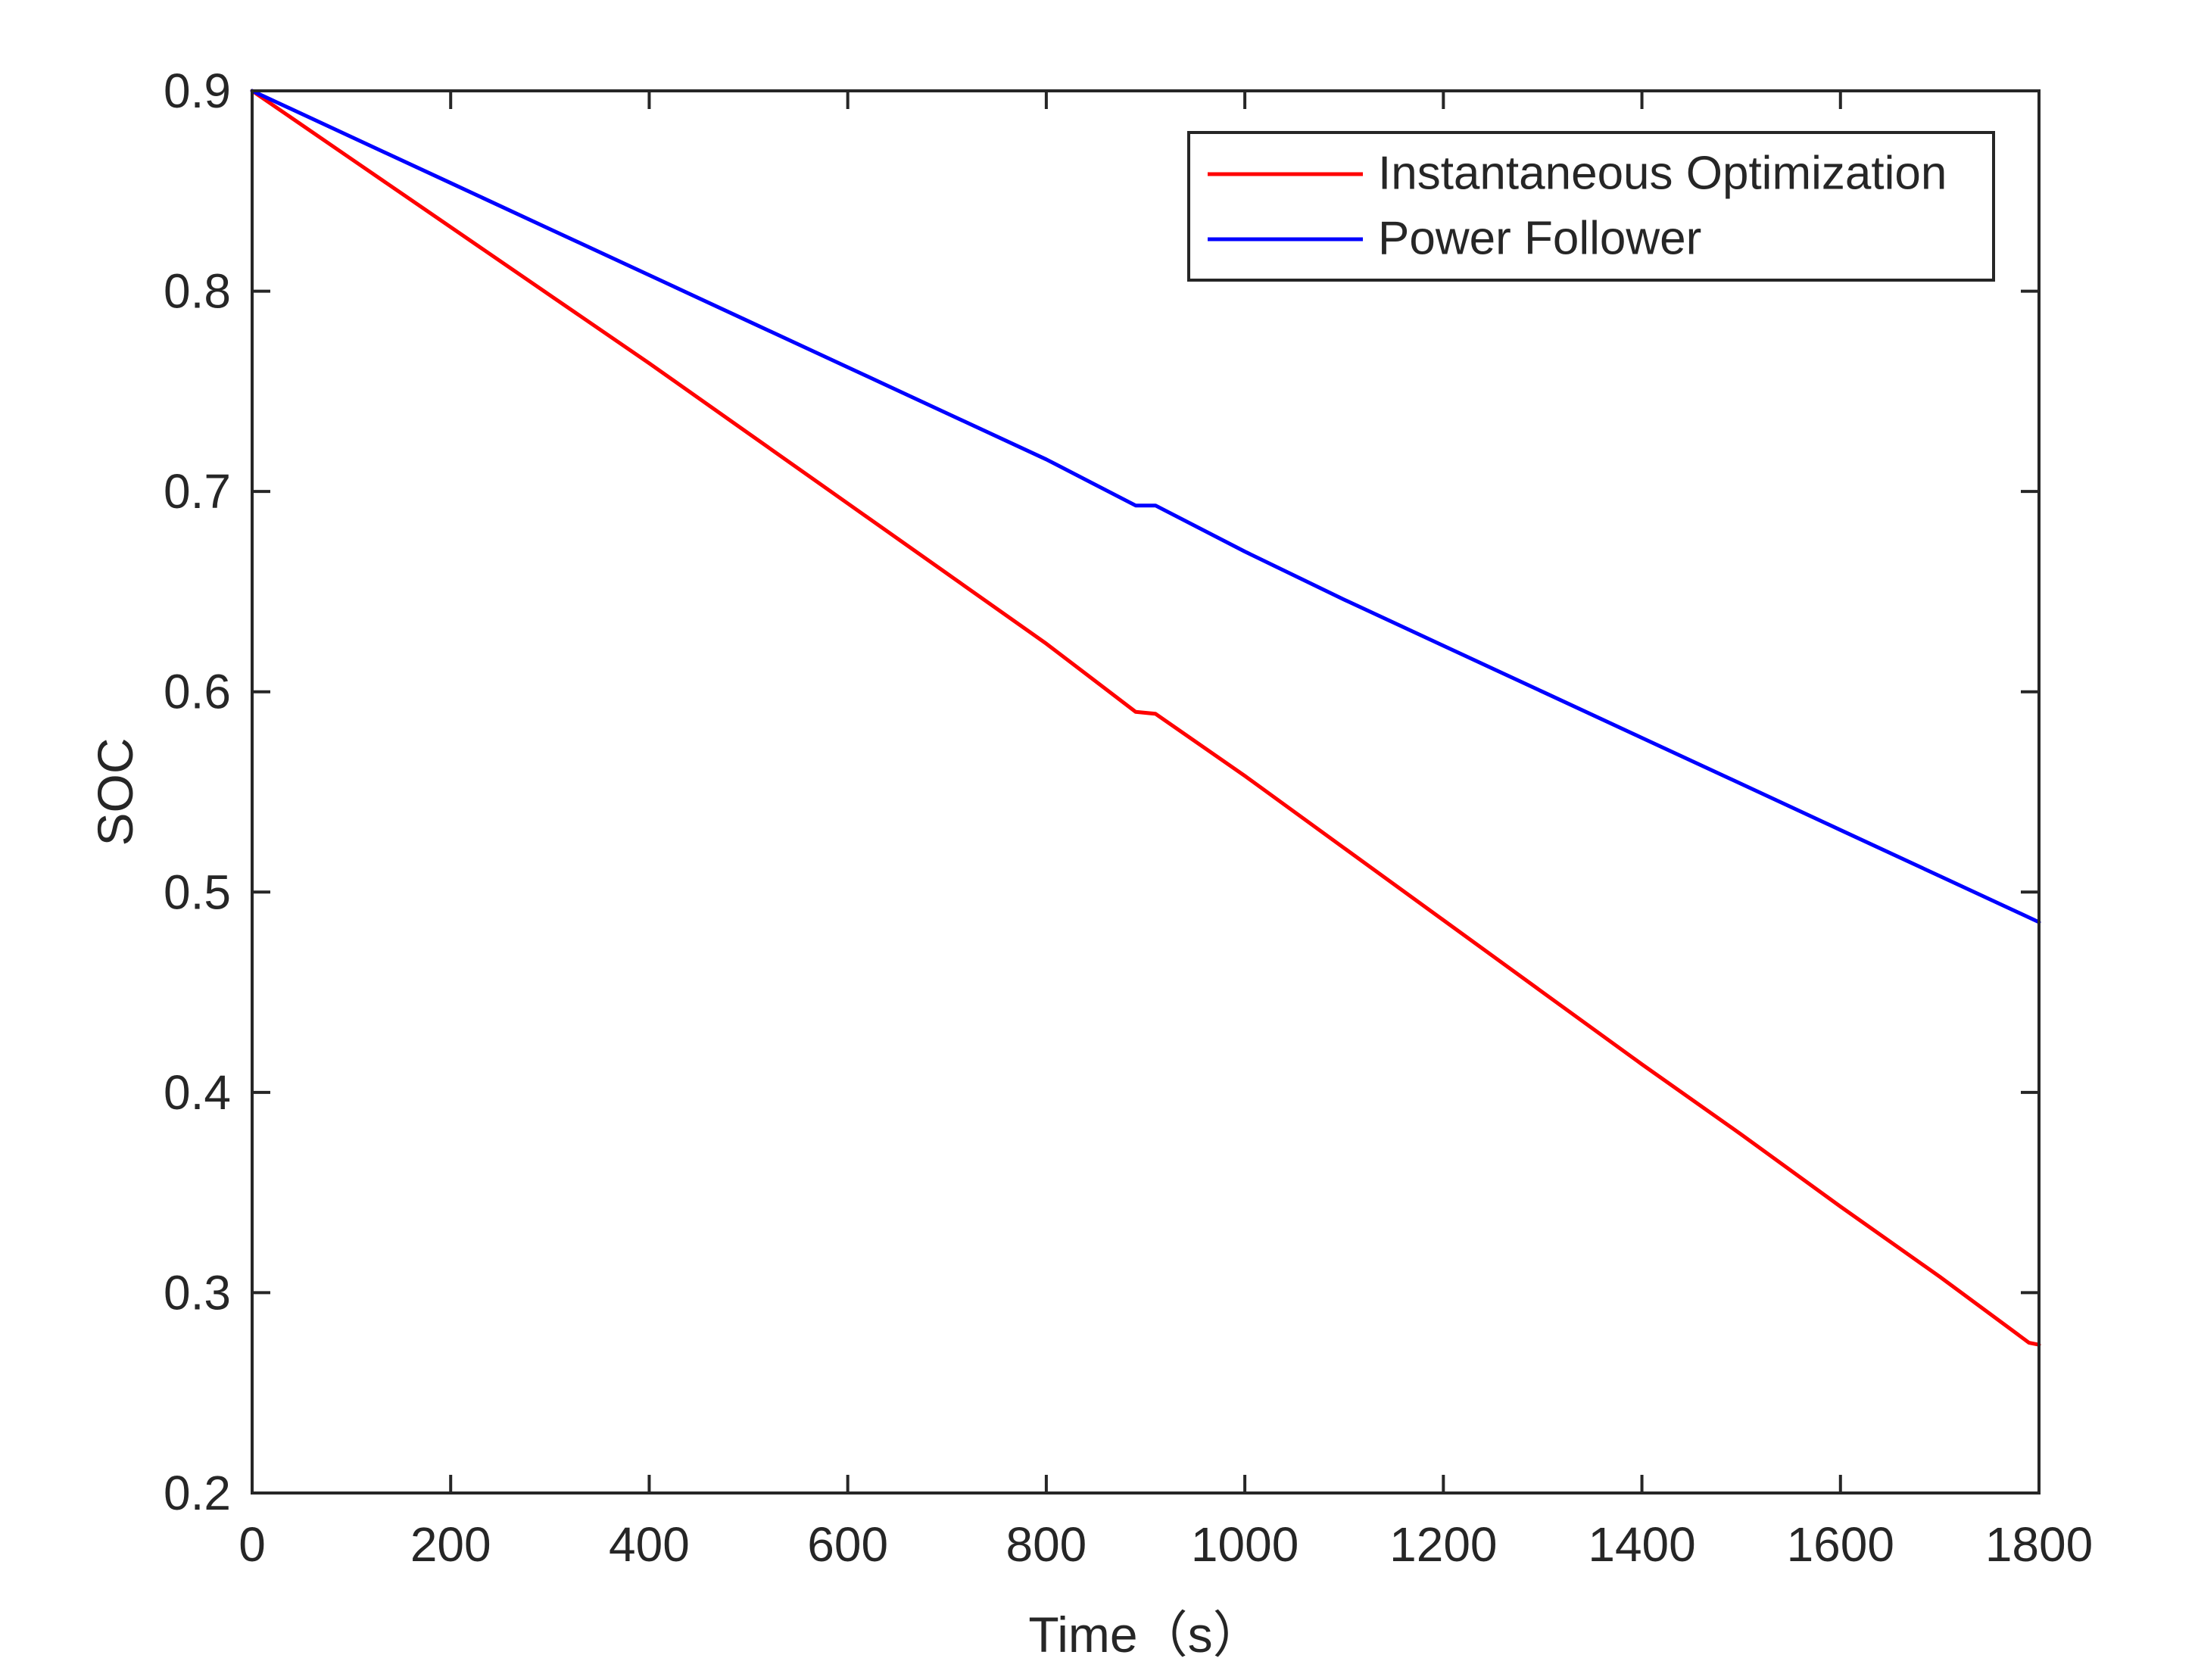 The height and width of the screenshot is (1680, 2198). Describe the element at coordinates (197, 91) in the screenshot. I see `y-tick-label: 0.9` at that location.